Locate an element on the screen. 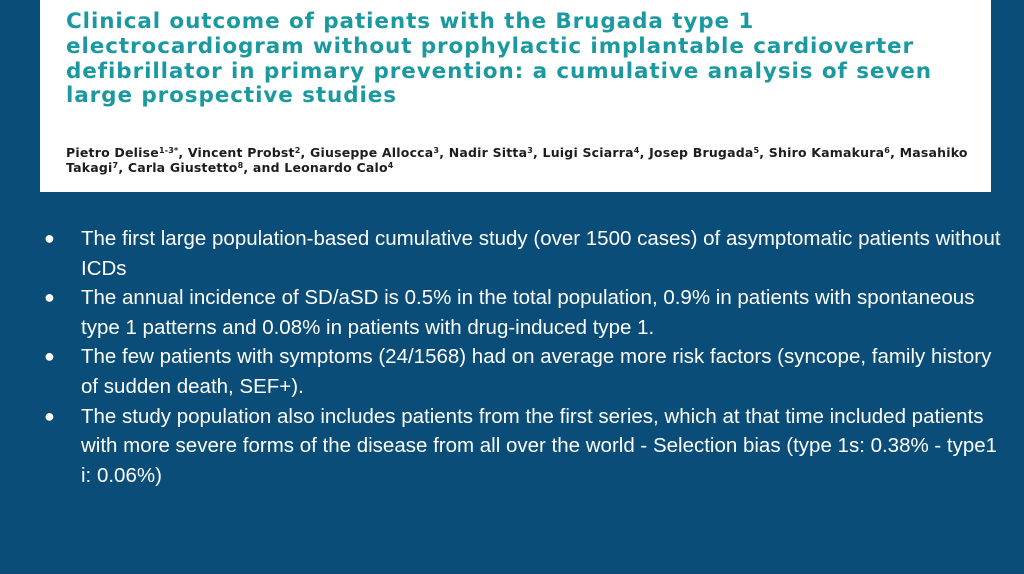  author-name: Pietro Delise is located at coordinates (112, 152).